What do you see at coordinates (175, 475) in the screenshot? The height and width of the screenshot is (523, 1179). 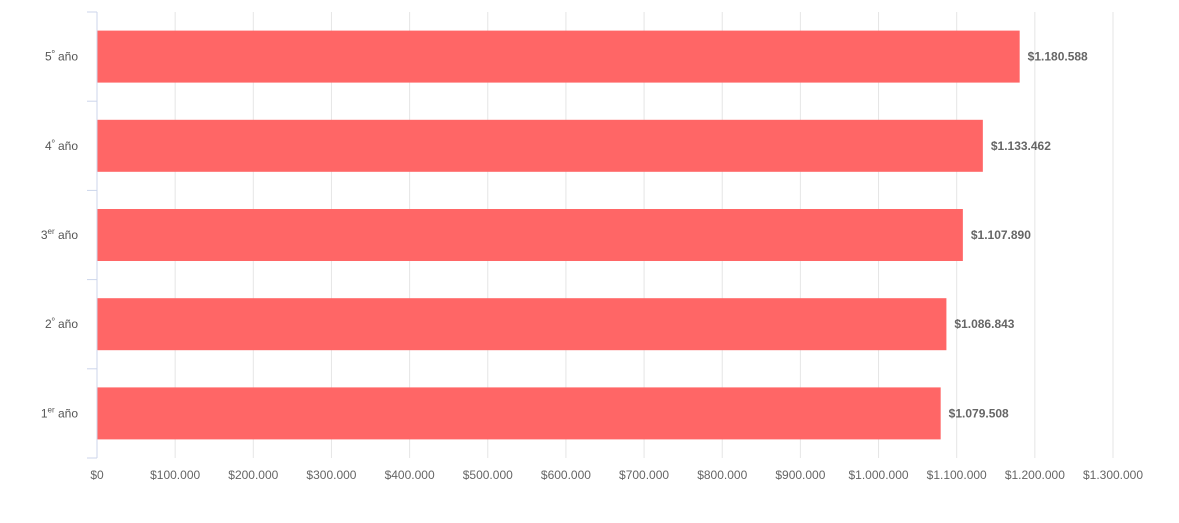 I see `x-tick-label: $100.000` at bounding box center [175, 475].